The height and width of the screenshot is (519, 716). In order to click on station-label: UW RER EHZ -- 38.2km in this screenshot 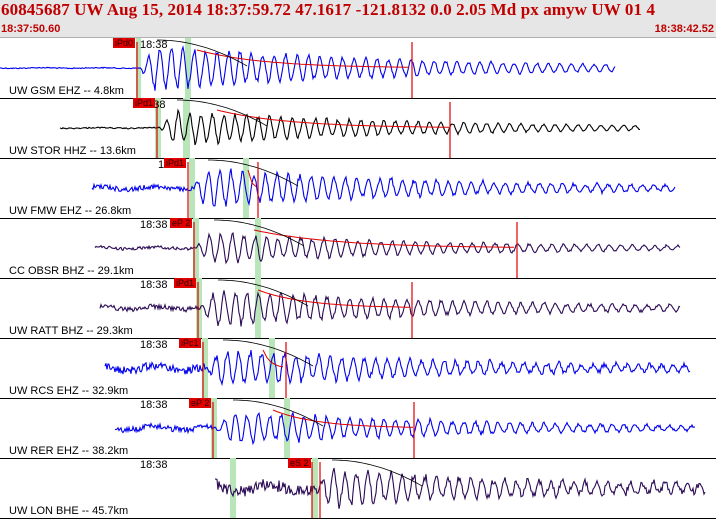, I will do `click(69, 451)`.